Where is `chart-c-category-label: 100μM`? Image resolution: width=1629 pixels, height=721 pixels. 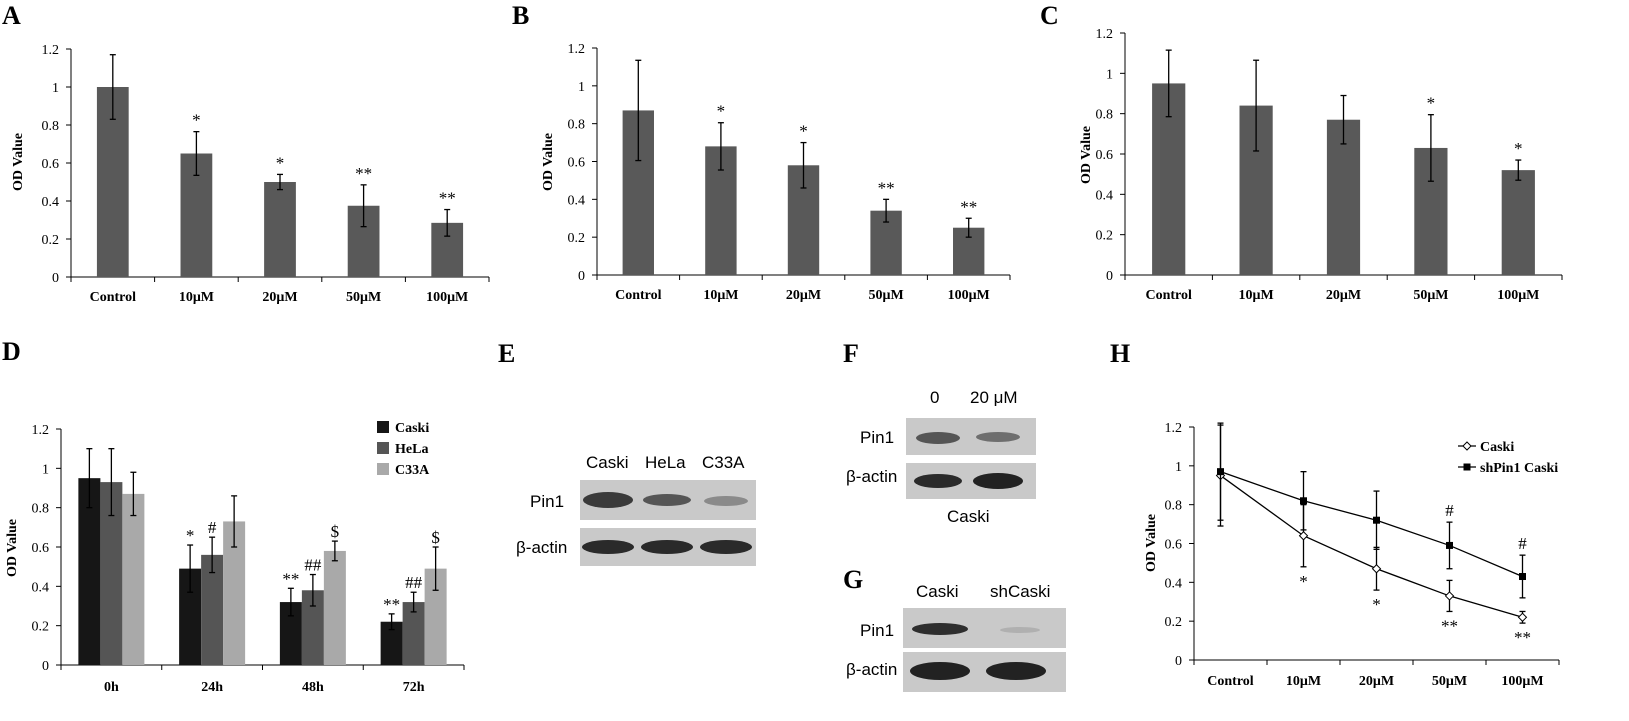 chart-c-category-label: 100μM is located at coordinates (1518, 295).